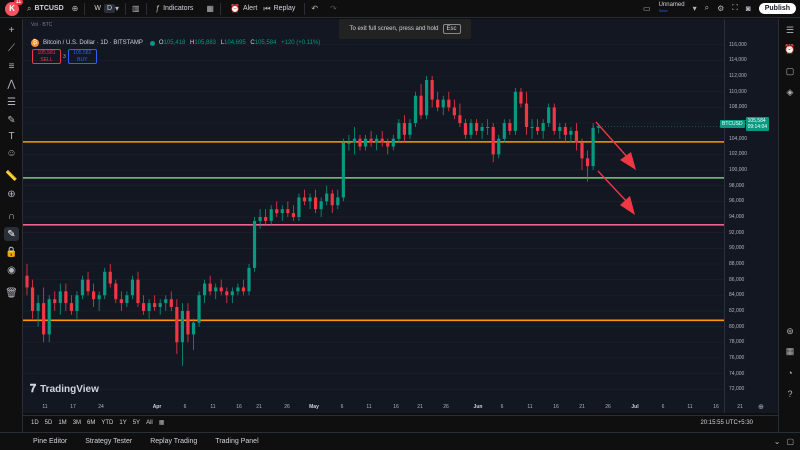 The image size is (800, 450). I want to click on time-tick-label: 21, so click(740, 407).